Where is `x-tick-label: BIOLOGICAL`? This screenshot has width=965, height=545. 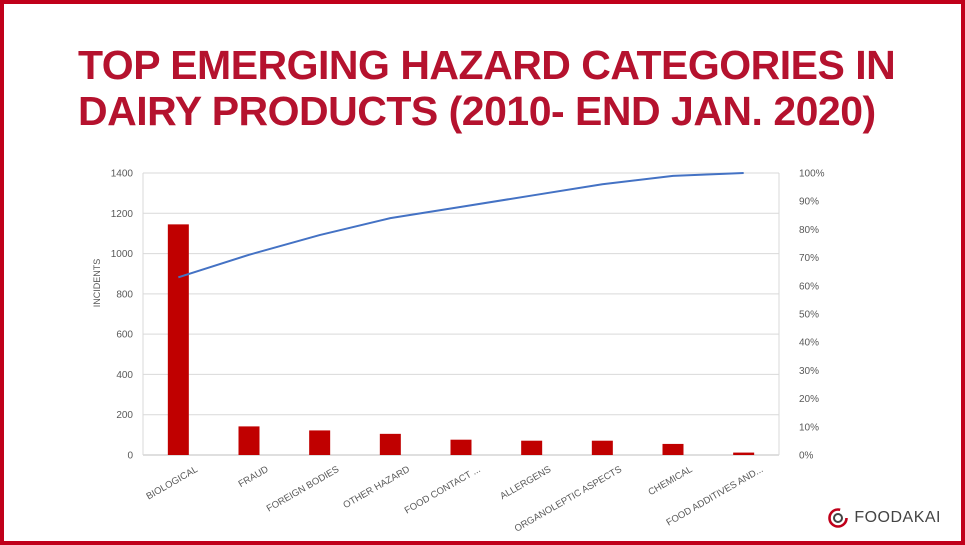
x-tick-label: BIOLOGICAL is located at coordinates (171, 483).